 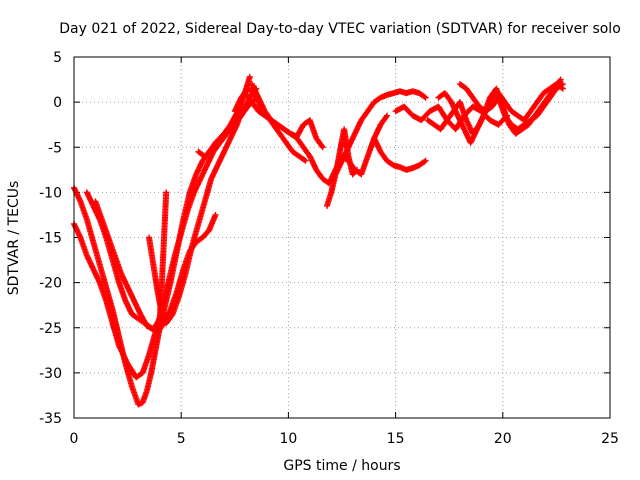 I want to click on y-tick-label: -10, so click(x=50, y=193).